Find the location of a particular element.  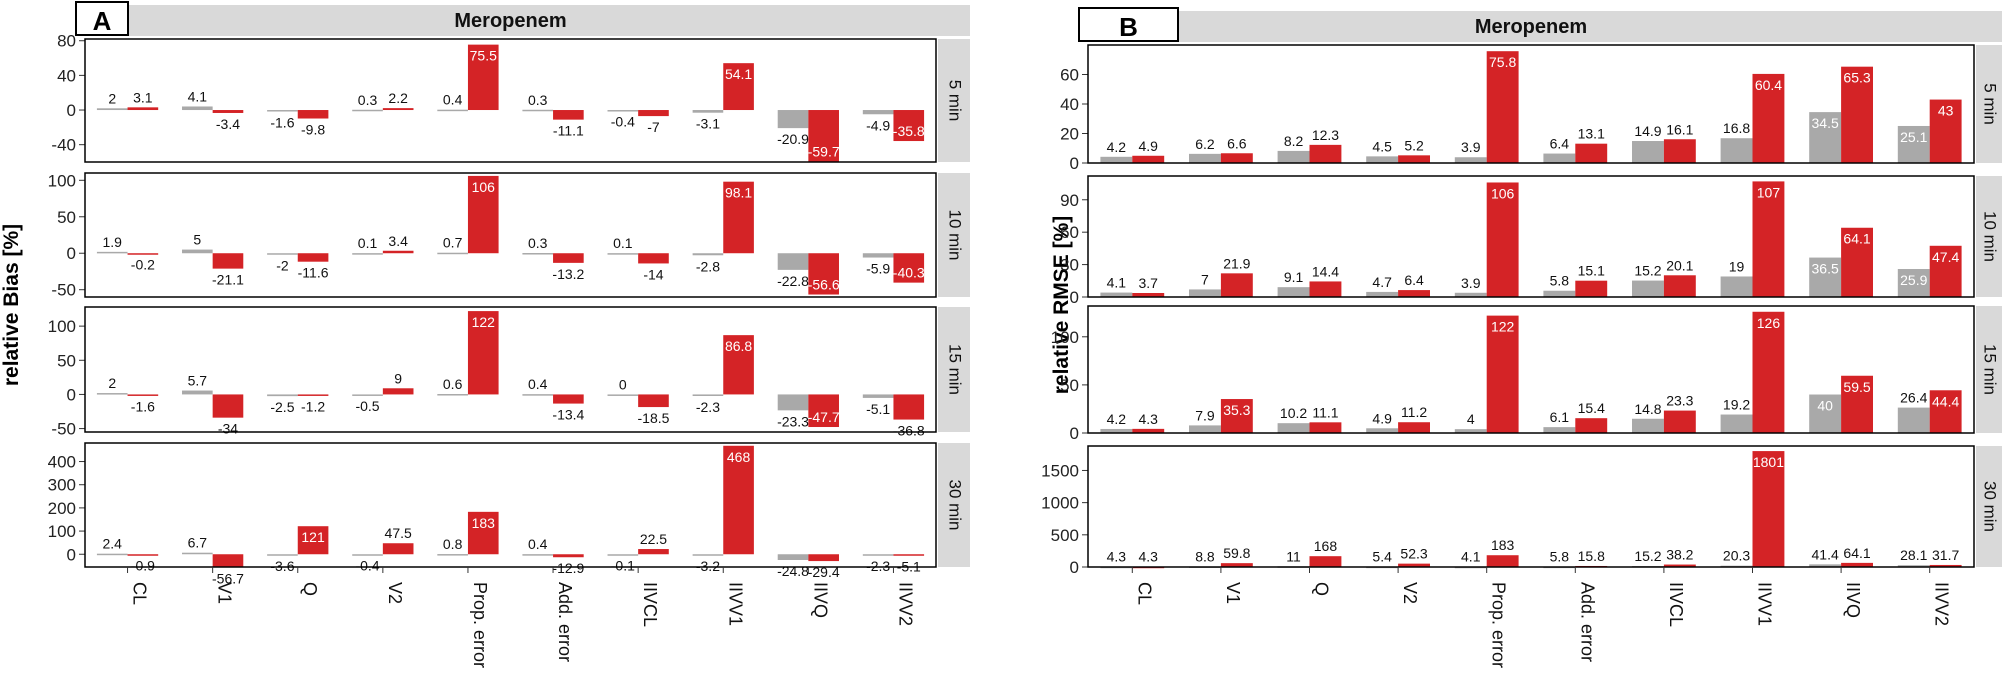

gray-data-label: 0.3 is located at coordinates (538, 100).